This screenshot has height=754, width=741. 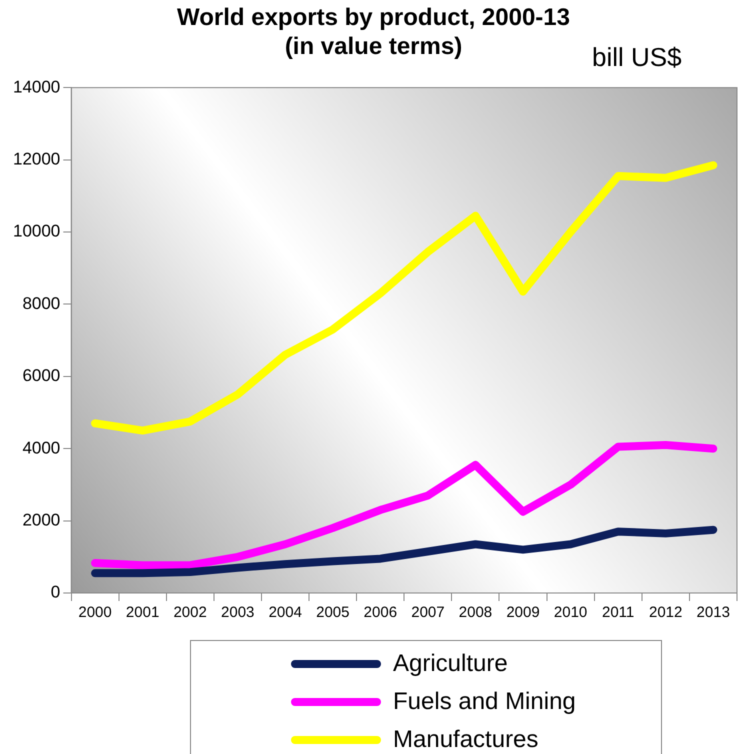 What do you see at coordinates (41, 520) in the screenshot?
I see `y-tick-label: 2000` at bounding box center [41, 520].